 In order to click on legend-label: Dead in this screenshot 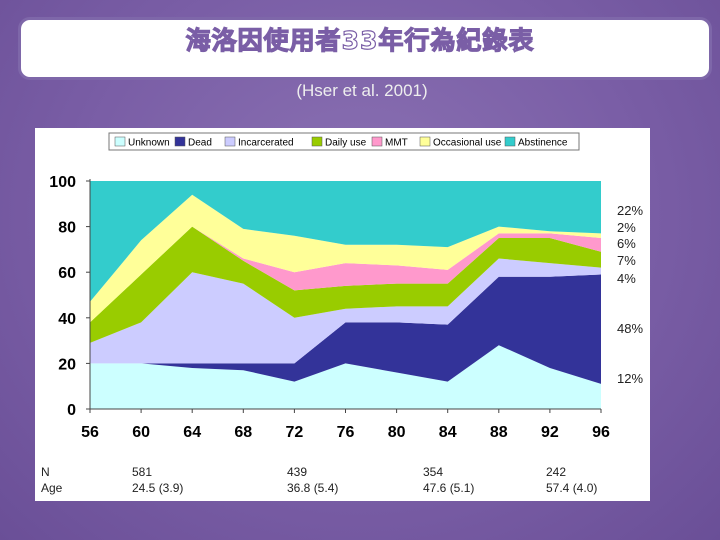, I will do `click(200, 143)`.